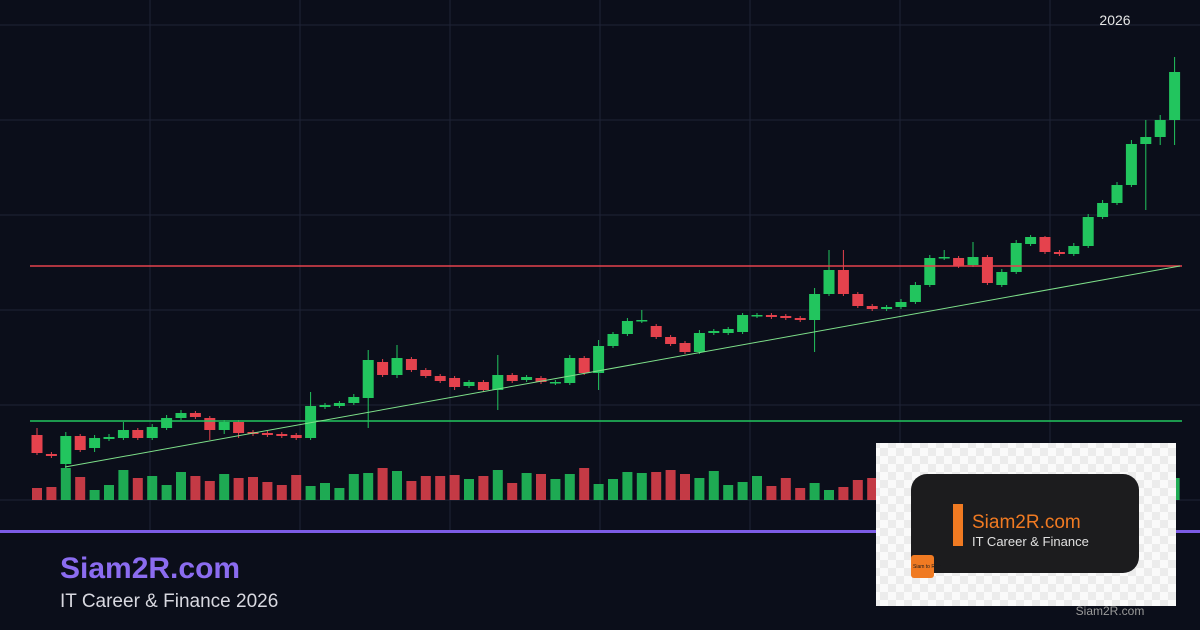  Describe the element at coordinates (1025, 523) in the screenshot. I see `logo-card` at that location.